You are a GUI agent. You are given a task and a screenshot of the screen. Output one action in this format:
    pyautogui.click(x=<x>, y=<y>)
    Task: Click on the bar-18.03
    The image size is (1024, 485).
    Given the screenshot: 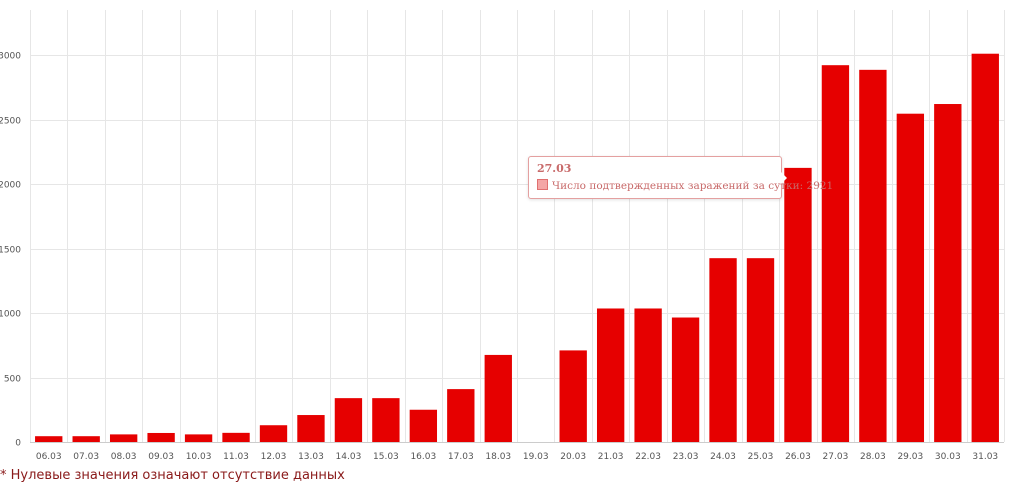 What is the action you would take?
    pyautogui.click(x=498, y=398)
    